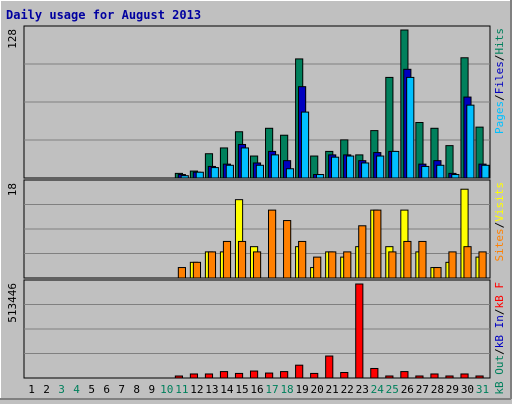 Image resolution: width=512 pixels, height=404 pixels. What do you see at coordinates (452, 389) in the screenshot?
I see `x-tick-label-29: 29` at bounding box center [452, 389].